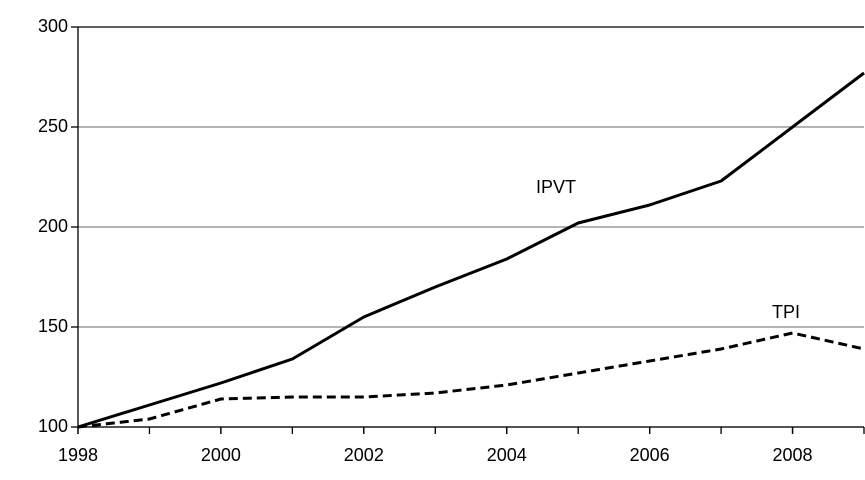 Image resolution: width=865 pixels, height=480 pixels. Describe the element at coordinates (786, 312) in the screenshot. I see `series-label: TPI` at that location.